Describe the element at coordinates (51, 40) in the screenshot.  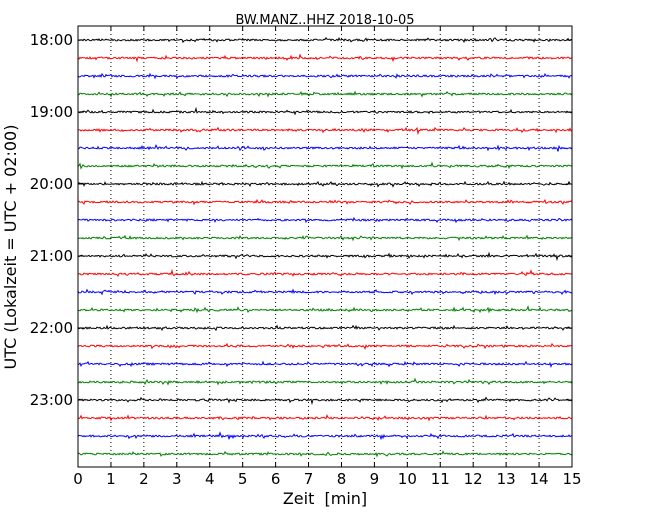
I see `y-tick-label: 18:00` at that location.